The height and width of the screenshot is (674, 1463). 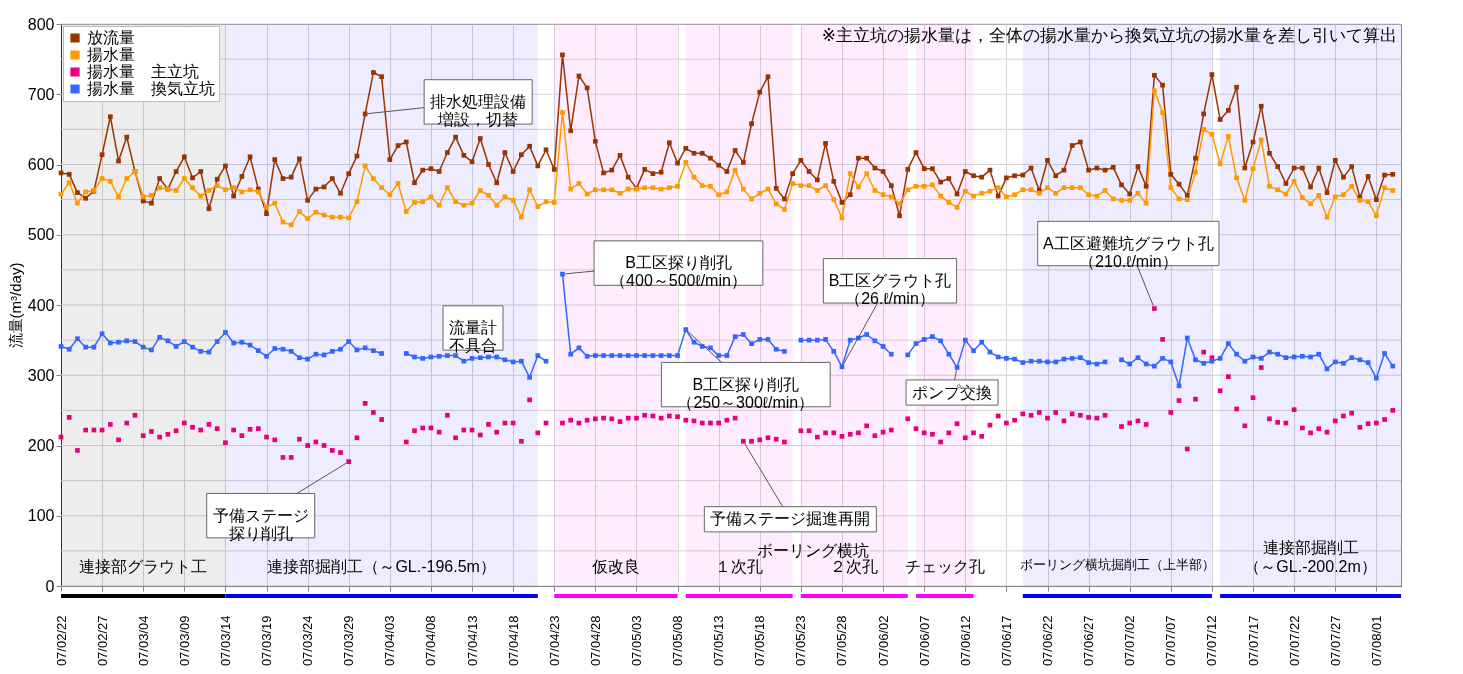 I want to click on x-tick-label: 07/03/19, so click(x=267, y=641).